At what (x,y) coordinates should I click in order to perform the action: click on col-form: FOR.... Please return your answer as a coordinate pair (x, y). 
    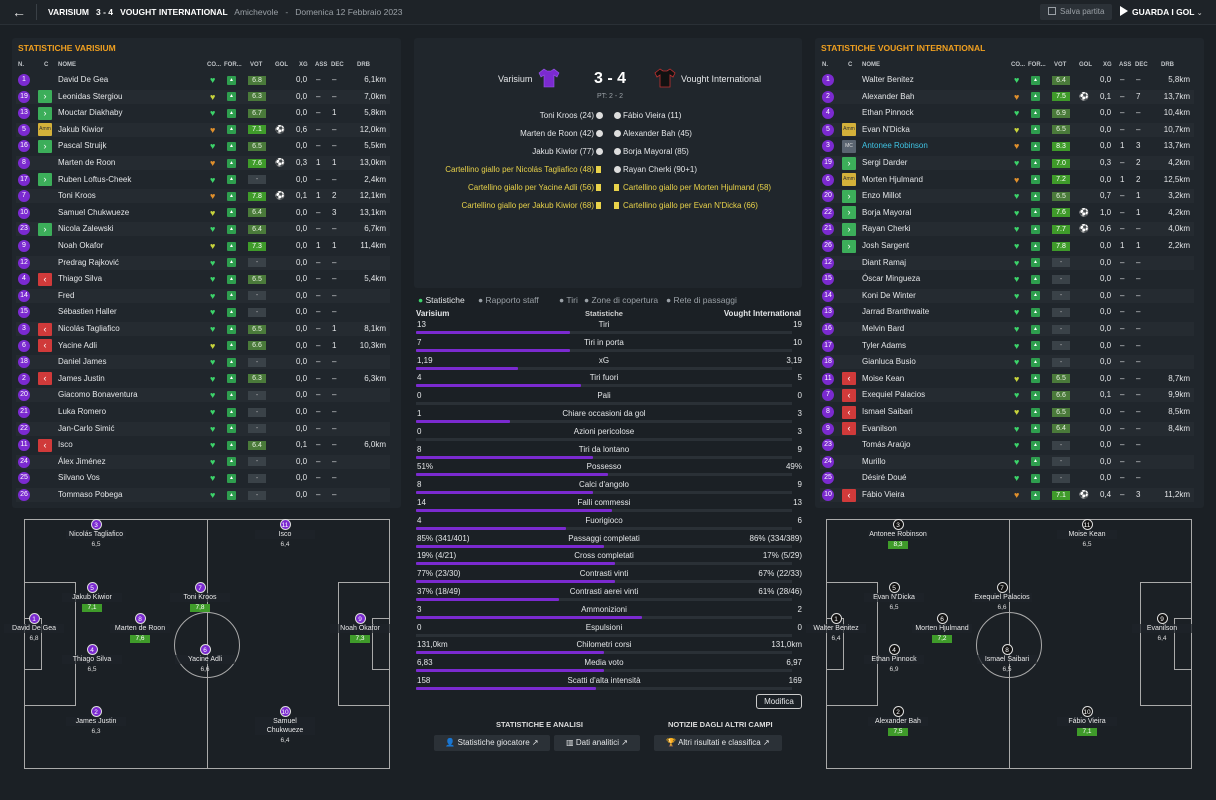
    Looking at the image, I should click on (233, 65).